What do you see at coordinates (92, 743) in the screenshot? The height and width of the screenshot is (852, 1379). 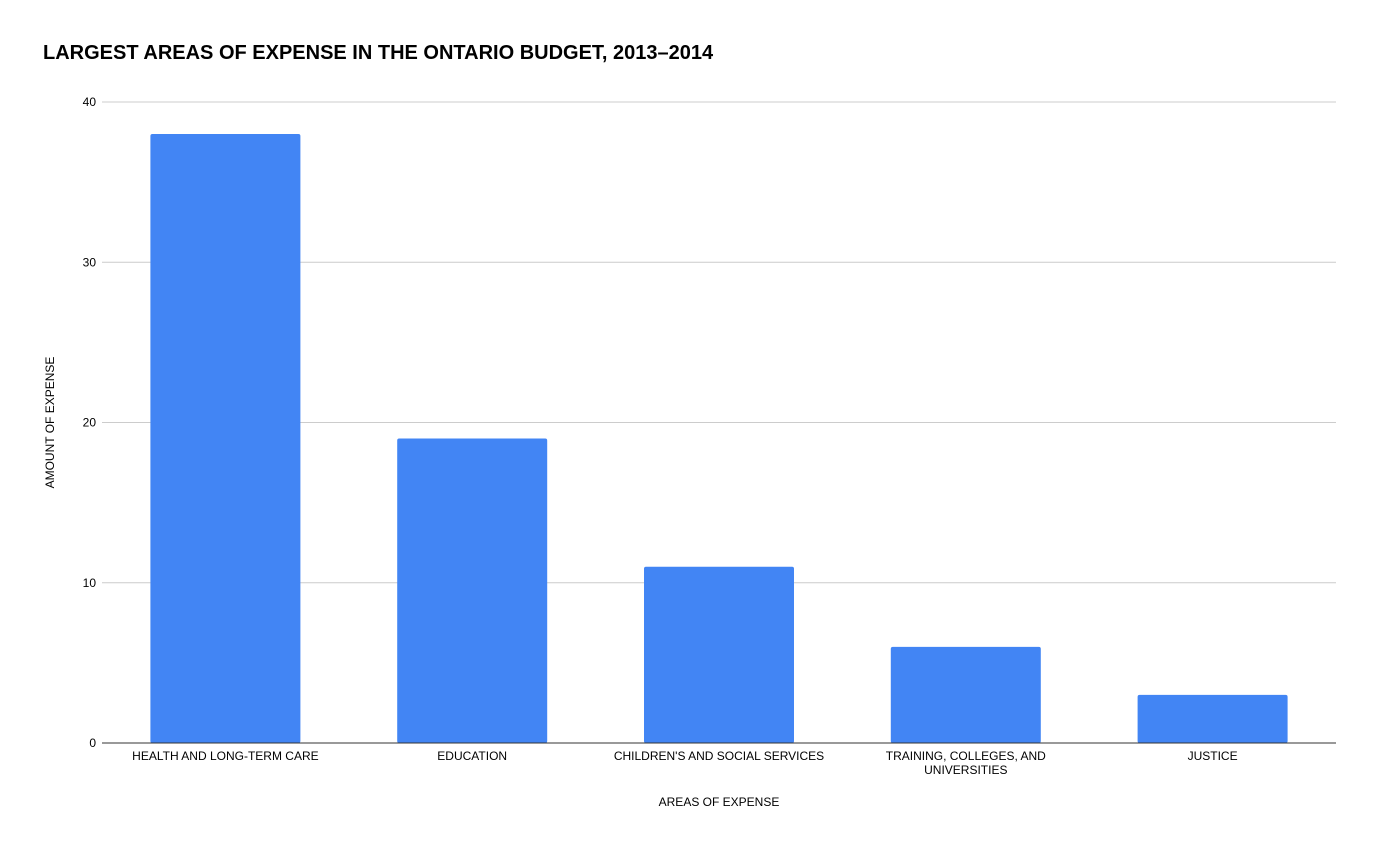 I see `y-tick-label: 0` at bounding box center [92, 743].